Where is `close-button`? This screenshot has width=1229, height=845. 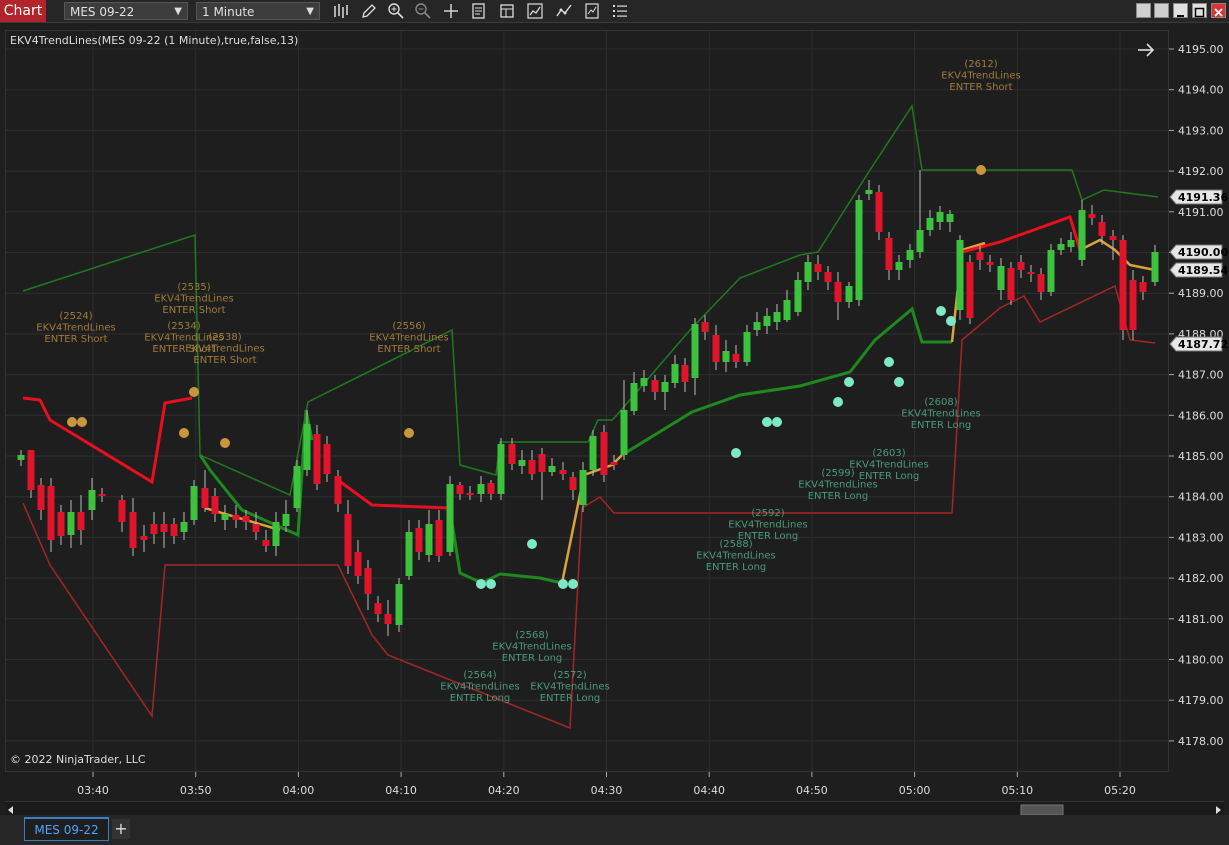
close-button is located at coordinates (1218, 10).